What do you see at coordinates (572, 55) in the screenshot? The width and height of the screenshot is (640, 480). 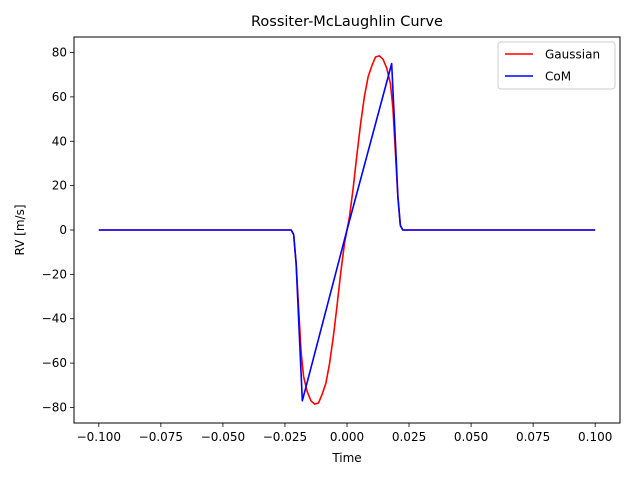 I see `legend-label-gaussian: Gaussian` at bounding box center [572, 55].